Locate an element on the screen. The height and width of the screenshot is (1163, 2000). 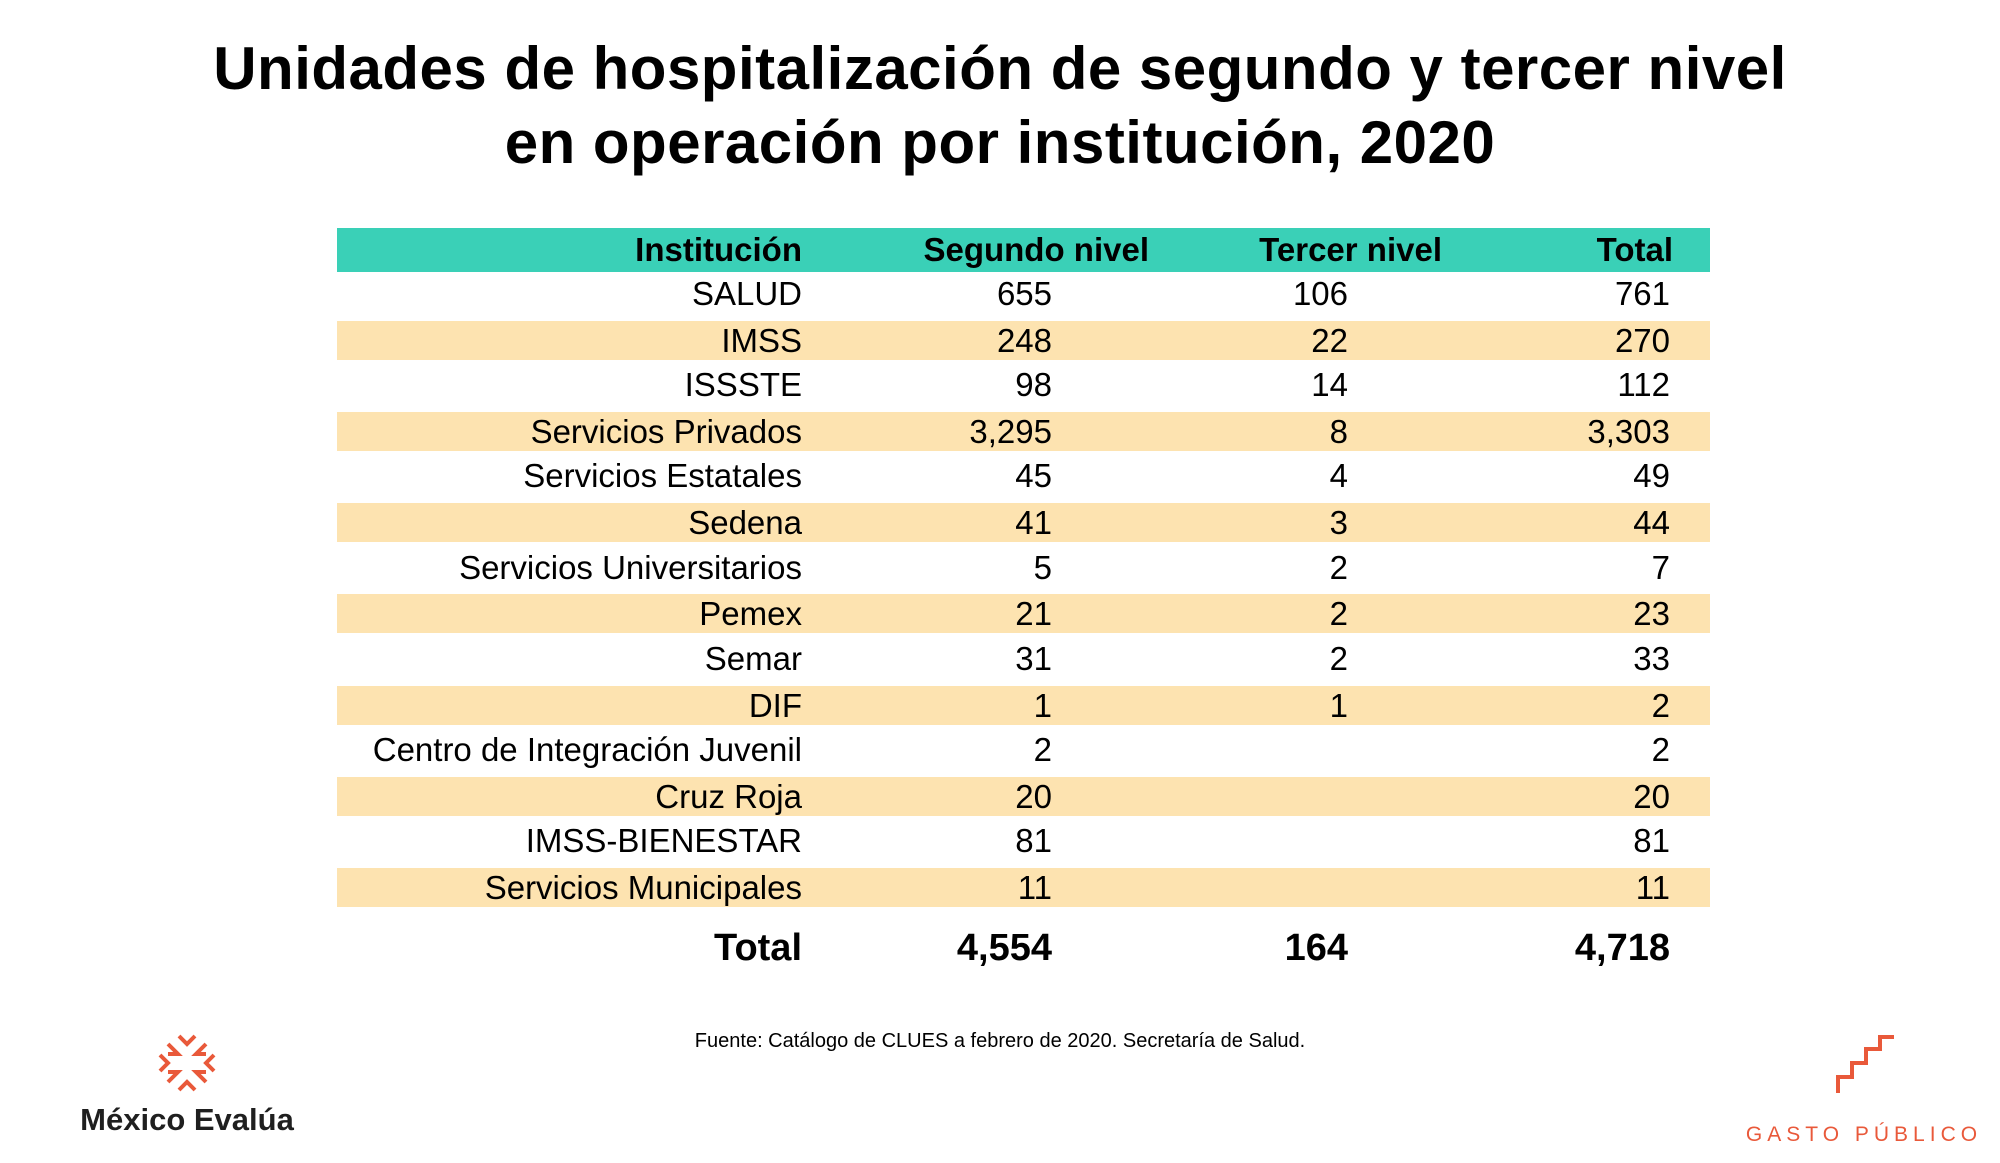
table-row: Servicios Estatales 45 4 49 is located at coordinates (1023, 477).